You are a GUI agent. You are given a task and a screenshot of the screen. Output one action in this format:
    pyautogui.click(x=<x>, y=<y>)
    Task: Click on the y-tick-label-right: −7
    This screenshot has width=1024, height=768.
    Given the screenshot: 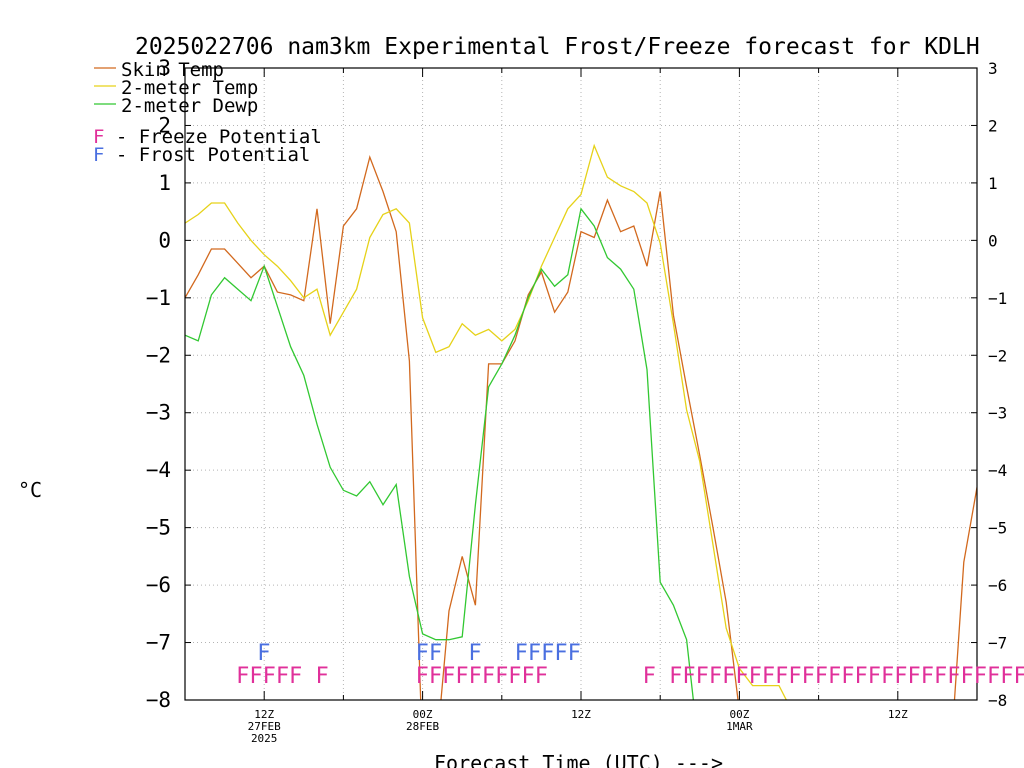 What is the action you would take?
    pyautogui.click(x=997, y=643)
    